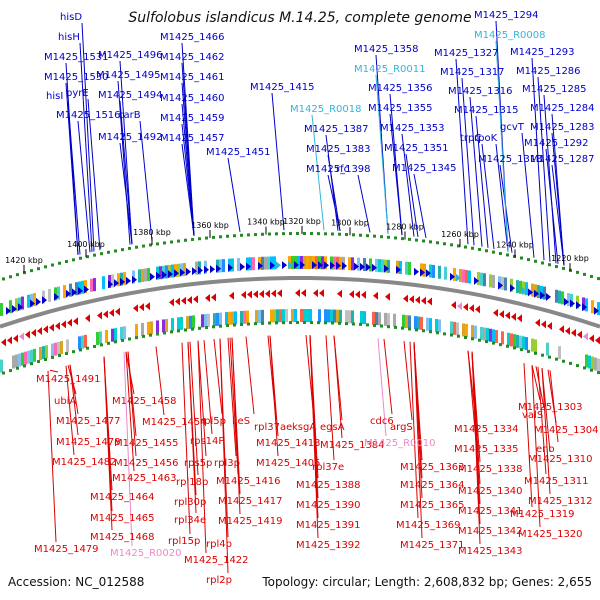  Describe the element at coordinates (432, 485) in the screenshot. I see `gene-label: M1425_1364` at that location.